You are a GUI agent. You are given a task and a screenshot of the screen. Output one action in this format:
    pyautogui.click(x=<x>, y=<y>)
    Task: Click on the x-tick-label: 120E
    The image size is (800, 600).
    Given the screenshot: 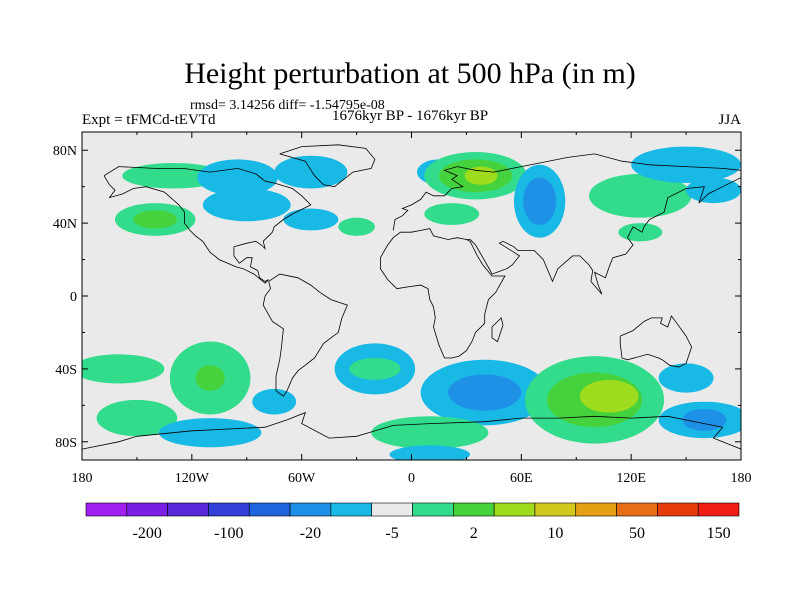 What is the action you would take?
    pyautogui.click(x=631, y=478)
    